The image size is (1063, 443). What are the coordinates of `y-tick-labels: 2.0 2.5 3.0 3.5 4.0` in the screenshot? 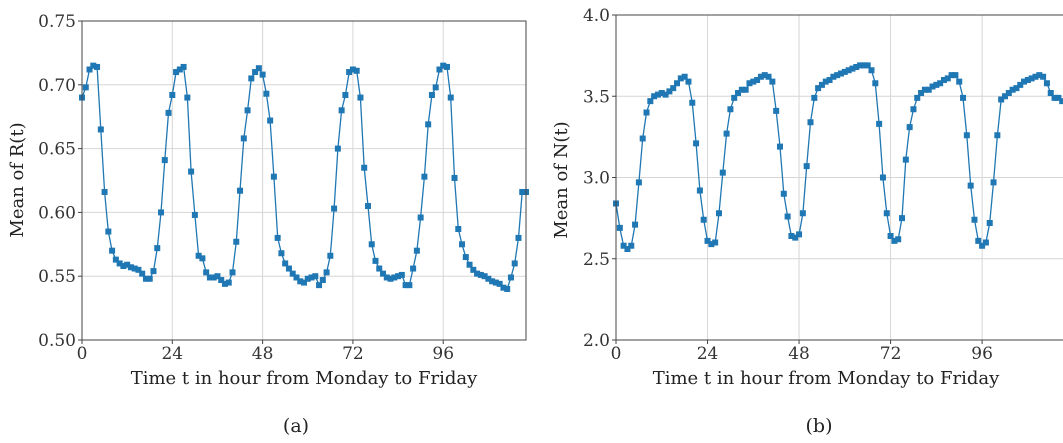 It's located at (599, 178).